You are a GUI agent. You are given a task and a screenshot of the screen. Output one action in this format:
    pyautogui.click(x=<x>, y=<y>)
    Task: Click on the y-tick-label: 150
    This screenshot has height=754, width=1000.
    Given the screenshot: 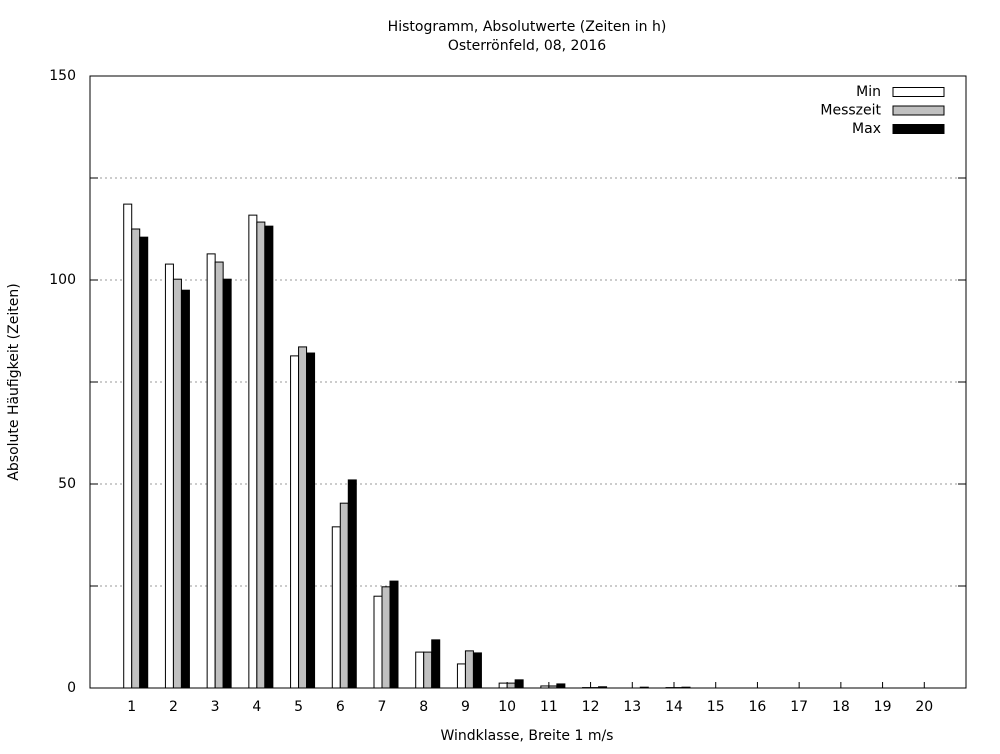 What is the action you would take?
    pyautogui.click(x=62, y=76)
    